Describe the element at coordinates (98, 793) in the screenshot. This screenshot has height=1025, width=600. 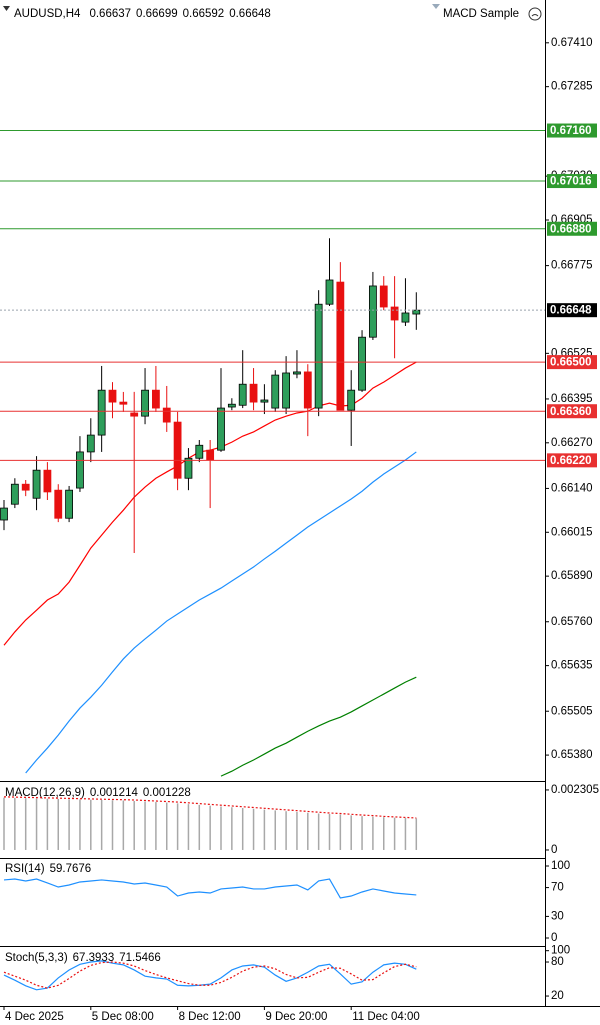
I see `macd-header: MACD(12,26,9) 0.001214 0.001228` at that location.